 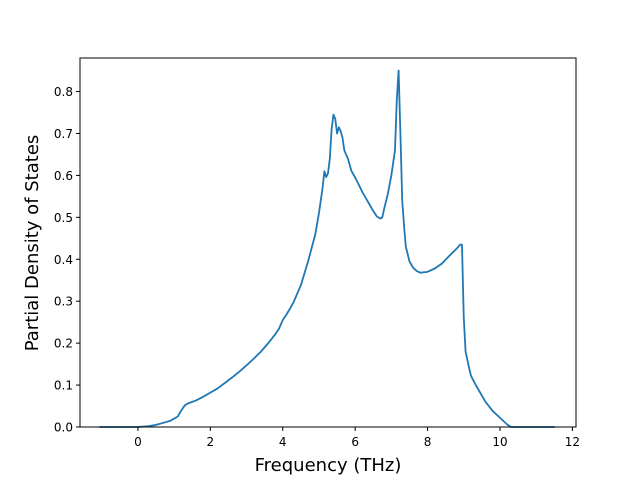 I want to click on y-axis-ticks: 0.0 0.1 0.2 0.3 0.4 0.5 0.6 0.7 0.8, so click(x=67, y=260).